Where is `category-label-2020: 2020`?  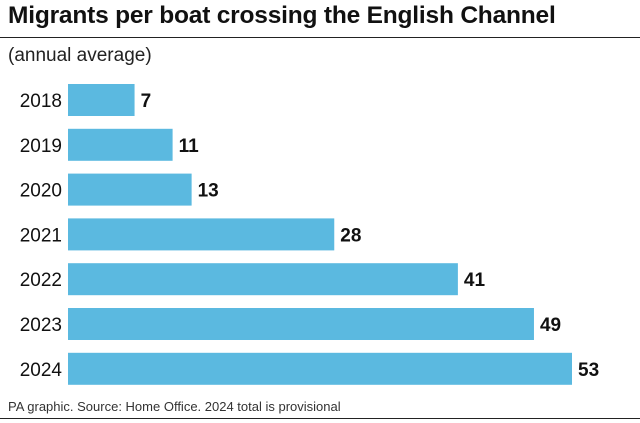 category-label-2020: 2020 is located at coordinates (41, 191).